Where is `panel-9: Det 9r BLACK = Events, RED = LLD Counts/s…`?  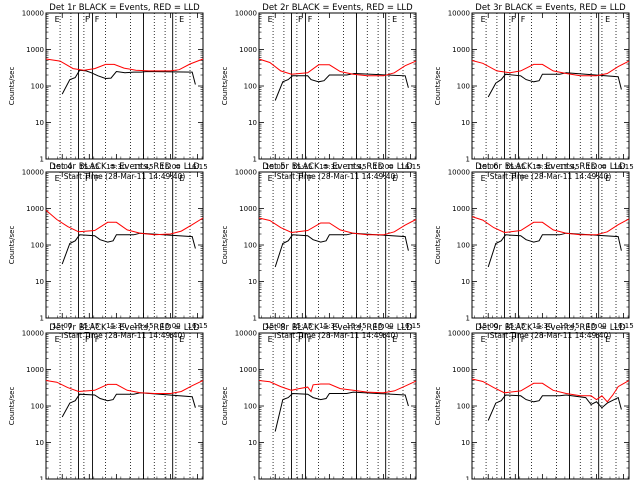 panel-9: Det 9r BLACK = Events, RED = LLD Counts/s… is located at coordinates (532, 401).